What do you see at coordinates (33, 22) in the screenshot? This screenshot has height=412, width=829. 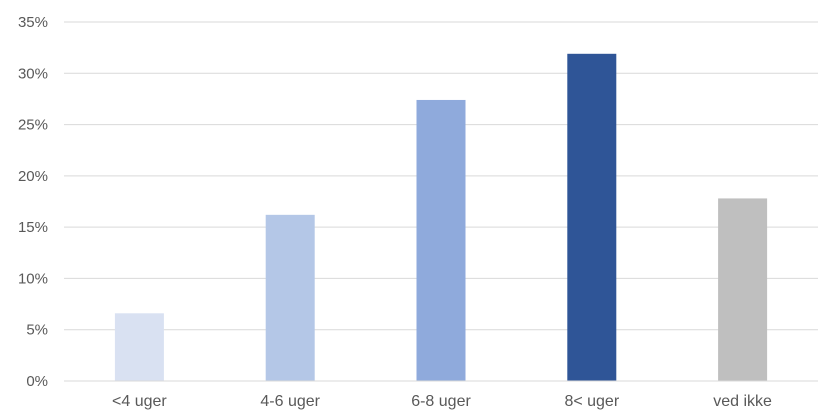 I see `y-tick-label: 35%` at bounding box center [33, 22].